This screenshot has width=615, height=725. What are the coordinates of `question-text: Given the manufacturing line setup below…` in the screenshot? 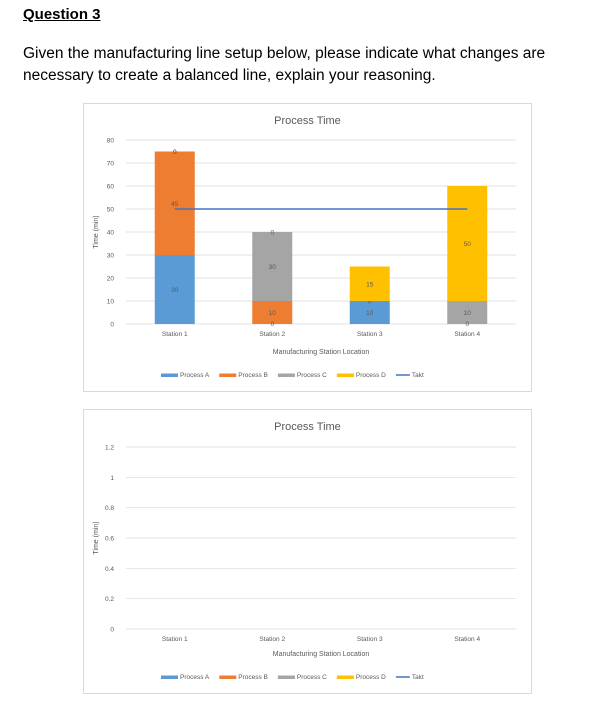 It's located at (284, 64).